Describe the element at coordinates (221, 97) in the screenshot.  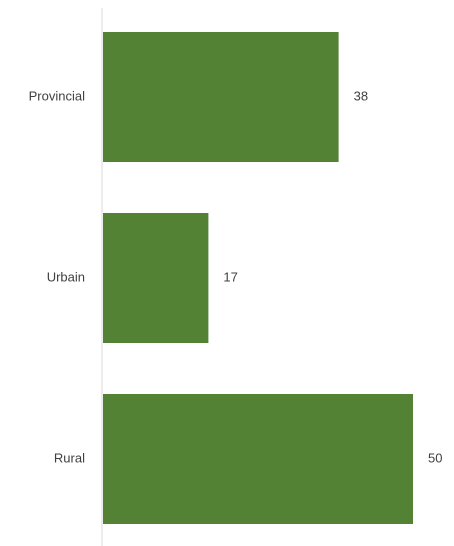
I see `bar-provincial` at that location.